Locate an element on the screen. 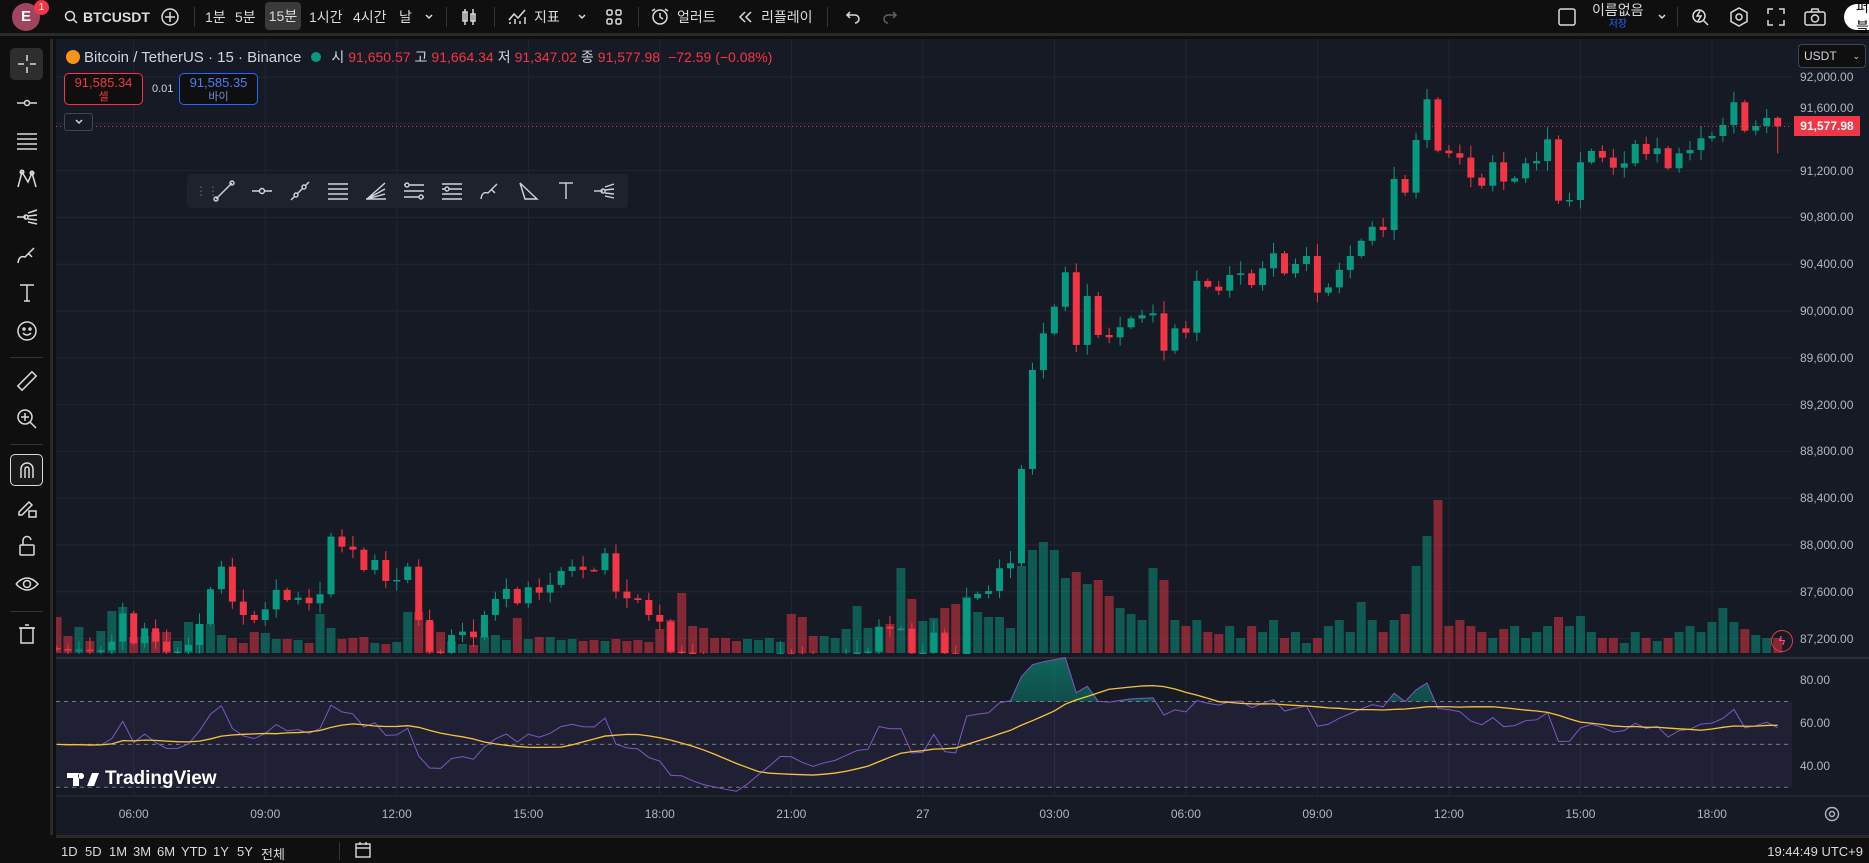 This screenshot has height=863, width=1869. buy-button: 91,585.35 바이 is located at coordinates (218, 89).